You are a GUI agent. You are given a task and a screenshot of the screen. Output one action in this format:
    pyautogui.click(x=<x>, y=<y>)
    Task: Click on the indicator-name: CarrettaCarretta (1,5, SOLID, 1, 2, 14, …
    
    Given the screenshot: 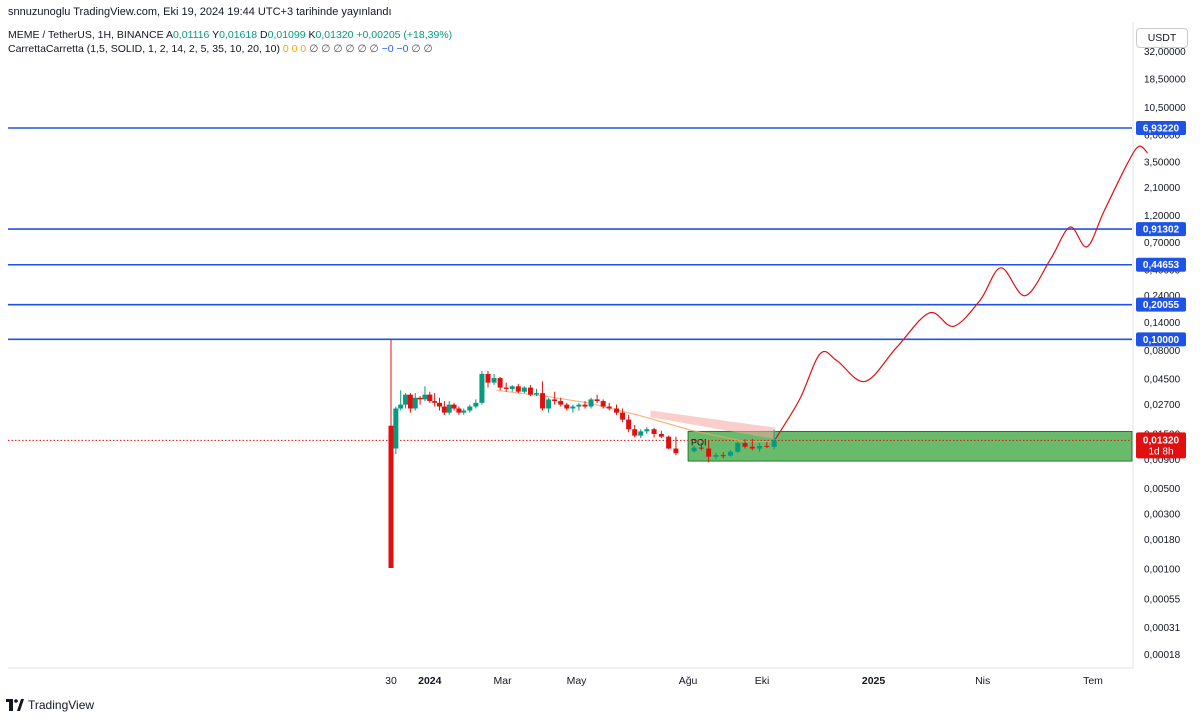 What is the action you would take?
    pyautogui.click(x=144, y=49)
    